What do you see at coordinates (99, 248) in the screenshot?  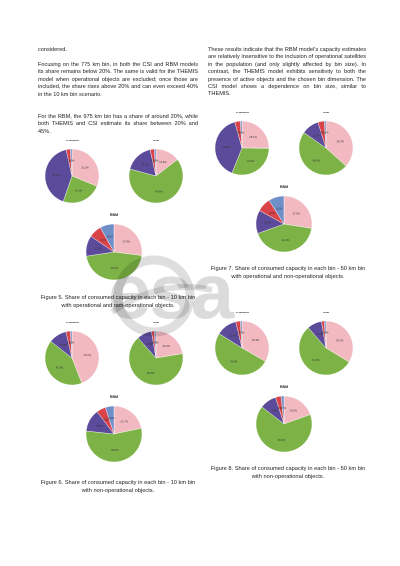 I see `slice-value-label: 11.9%` at bounding box center [99, 248].